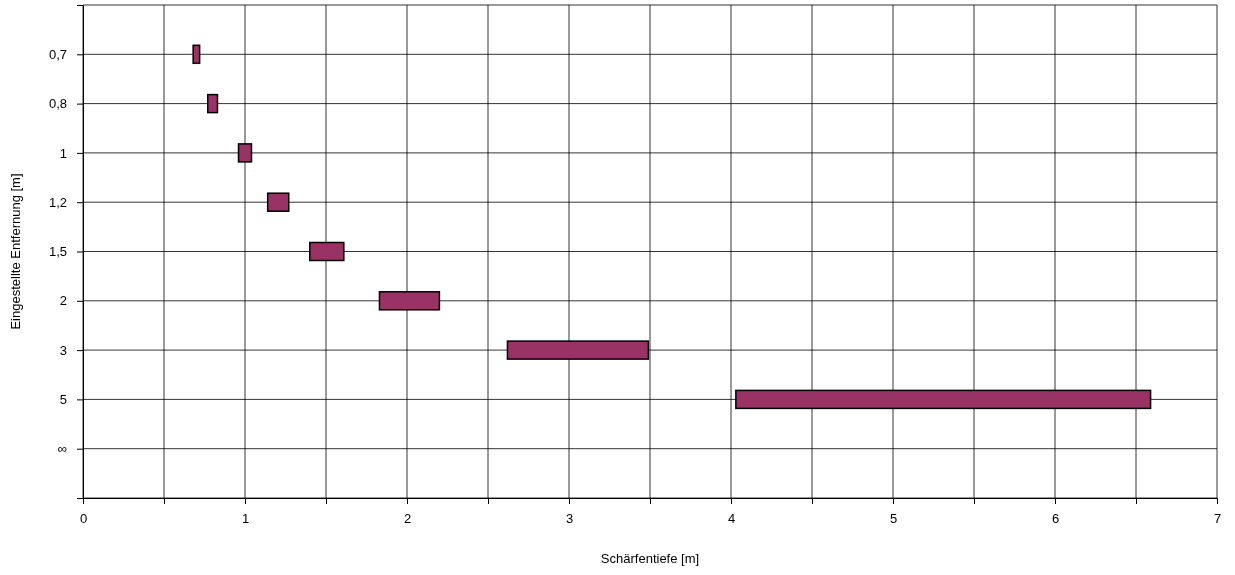 The image size is (1235, 575). What do you see at coordinates (63, 350) in the screenshot?
I see `y-tick-label: 3` at bounding box center [63, 350].